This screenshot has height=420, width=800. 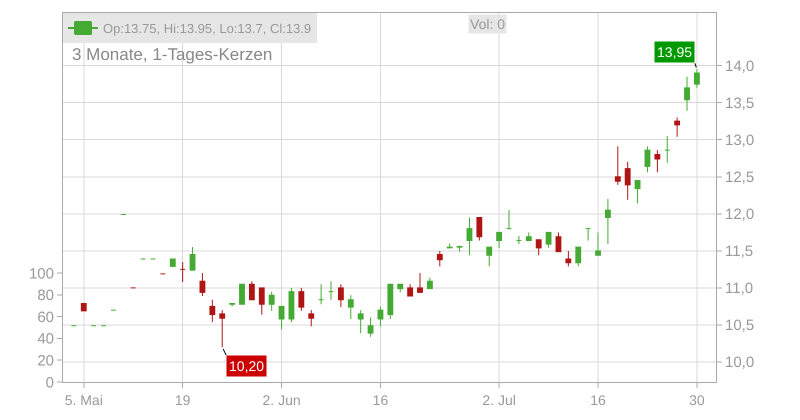 I want to click on y-tick-label: 10,0, so click(x=739, y=363).